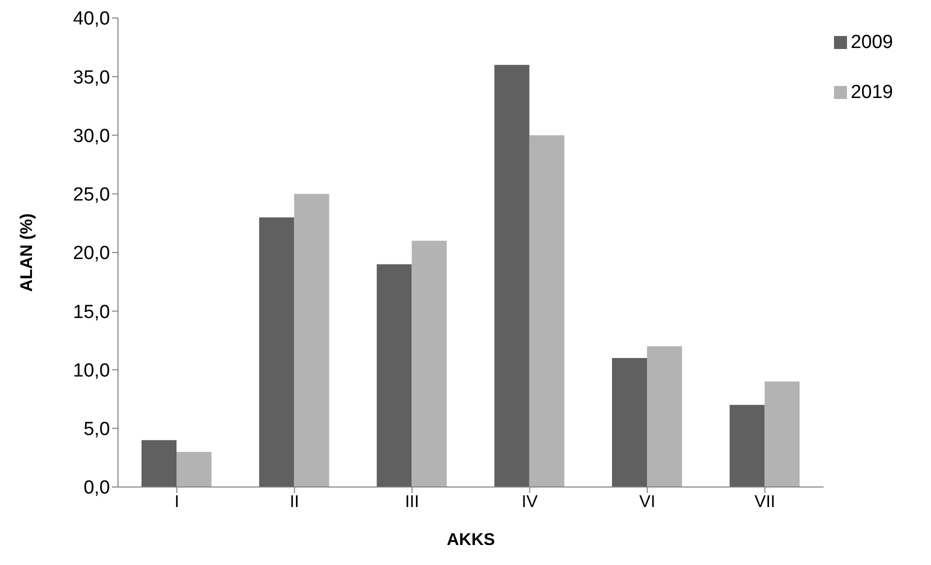  I want to click on y-tick-label: 40,0, so click(91, 19).